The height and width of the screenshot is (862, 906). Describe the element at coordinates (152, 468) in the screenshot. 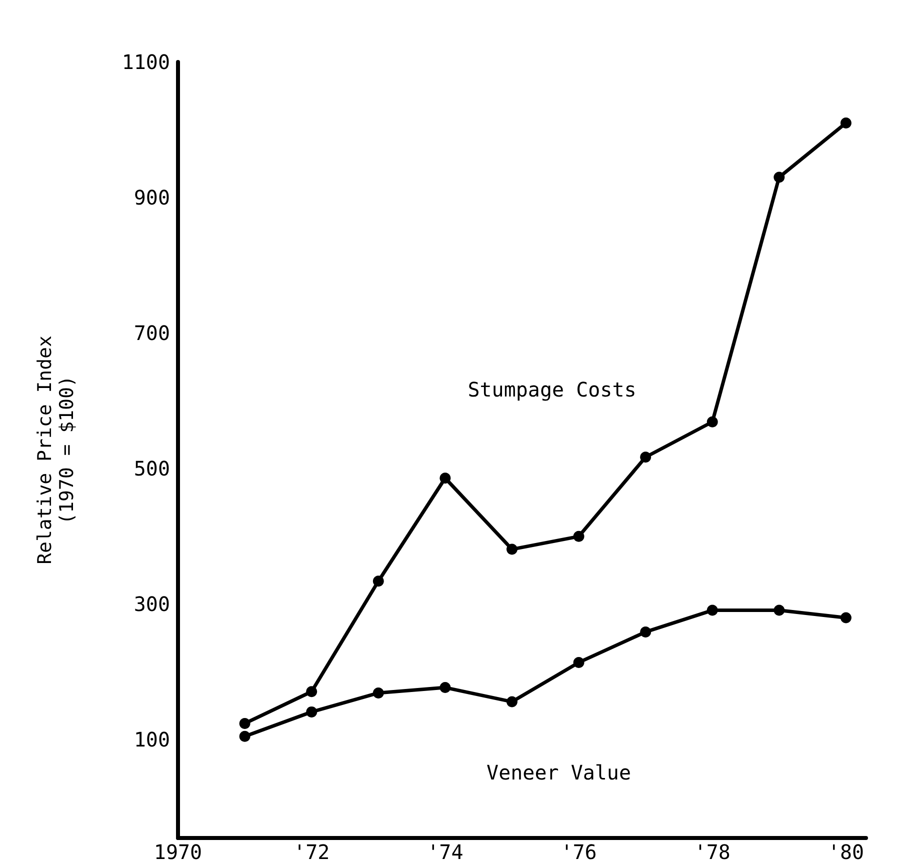

I see `y-tick-label: 500` at that location.